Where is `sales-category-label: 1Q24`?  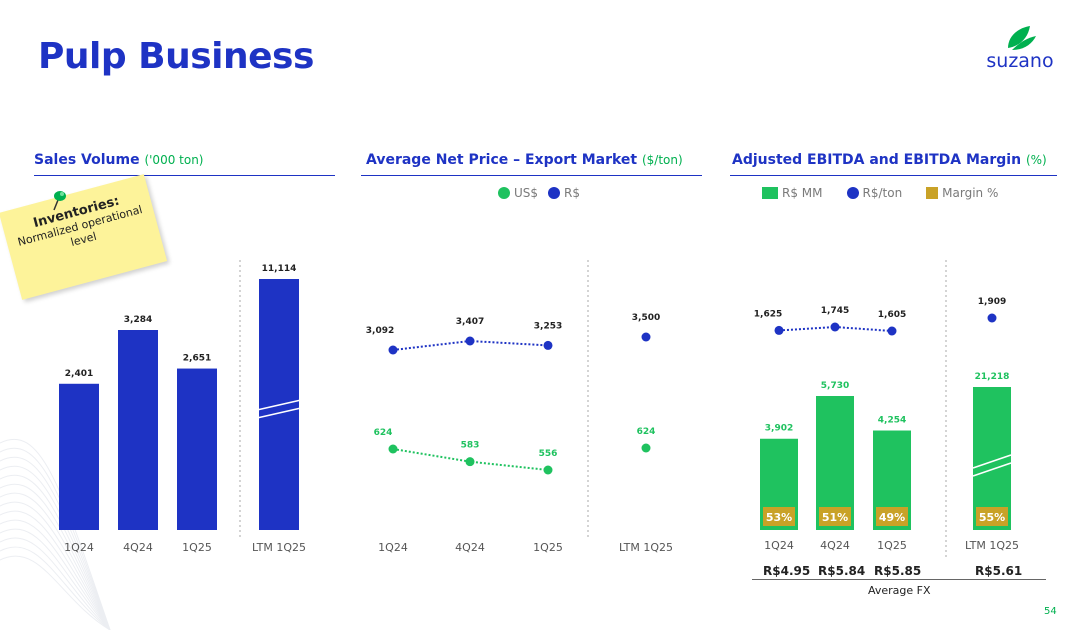 sales-category-label: 1Q24 is located at coordinates (79, 547).